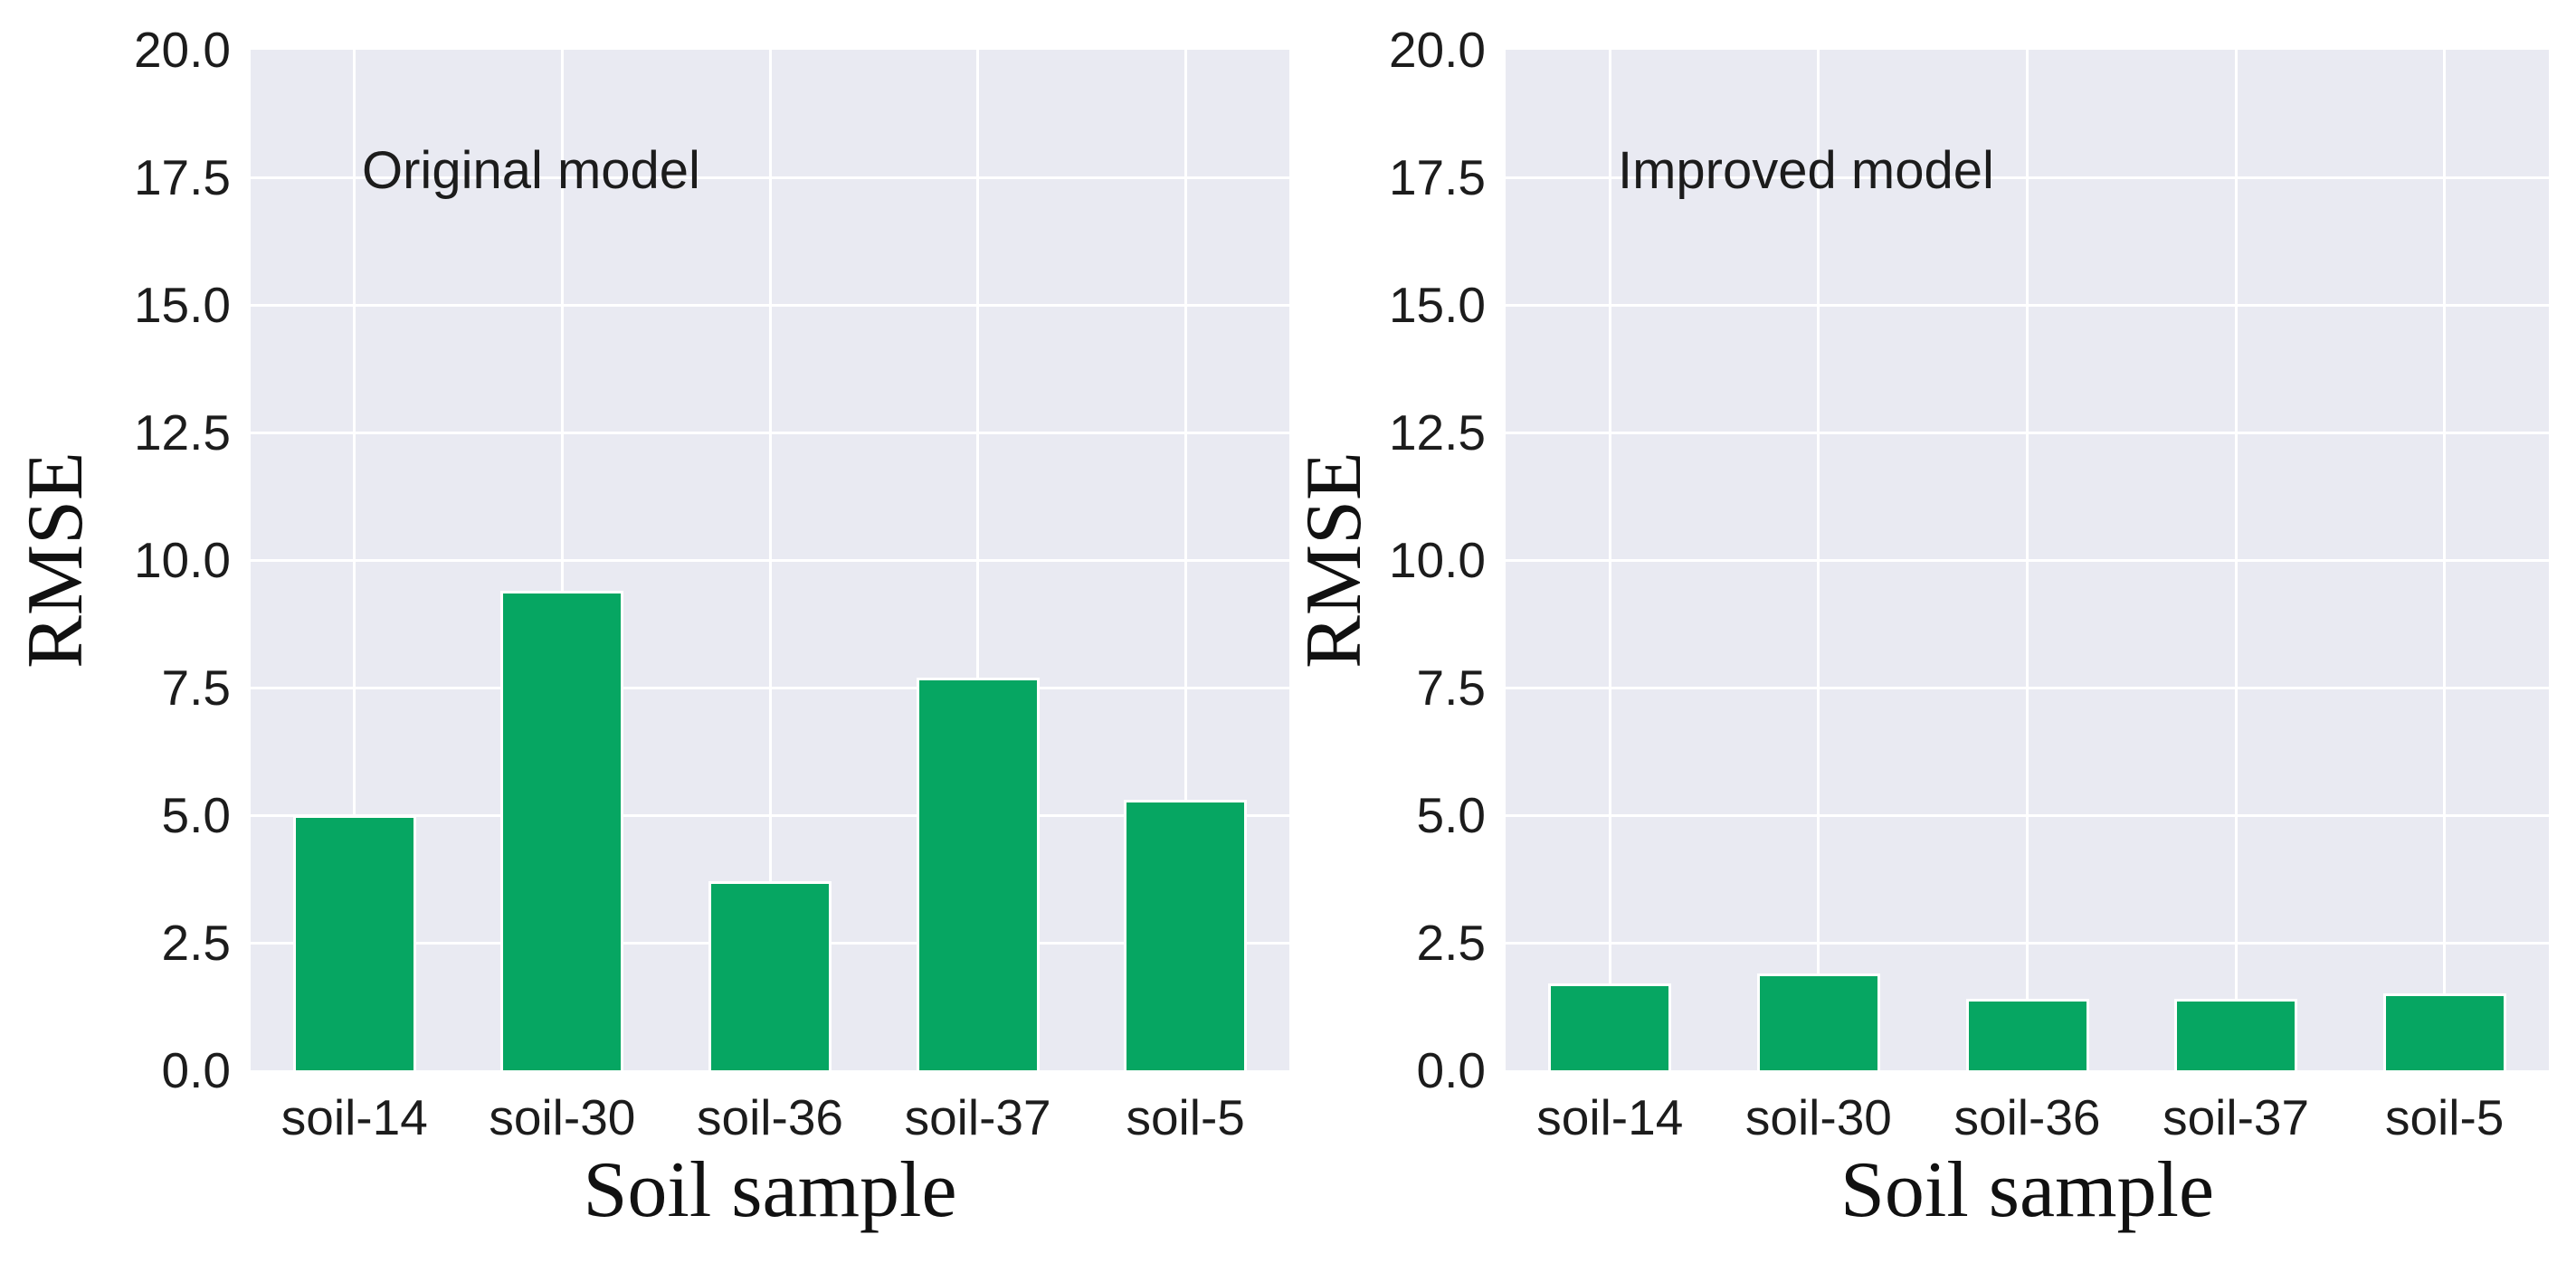  What do you see at coordinates (770, 1190) in the screenshot?
I see `x-axis-label-original: Soil sample` at bounding box center [770, 1190].